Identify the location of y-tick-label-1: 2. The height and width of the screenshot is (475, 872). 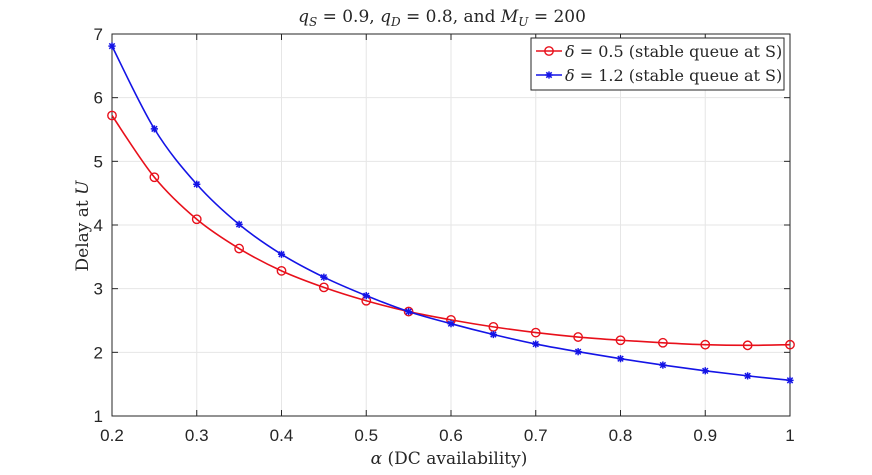
(98, 352).